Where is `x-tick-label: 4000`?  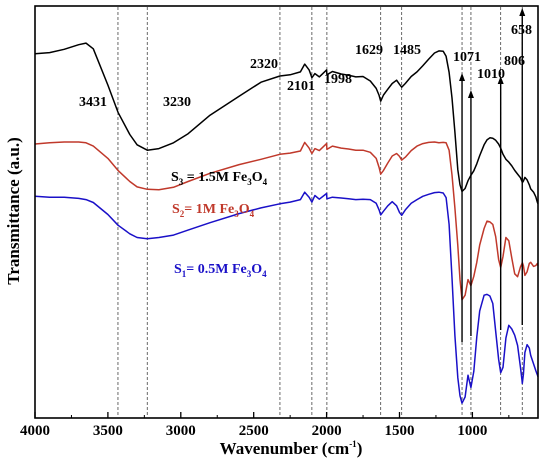 x-tick-label: 4000 is located at coordinates (35, 431).